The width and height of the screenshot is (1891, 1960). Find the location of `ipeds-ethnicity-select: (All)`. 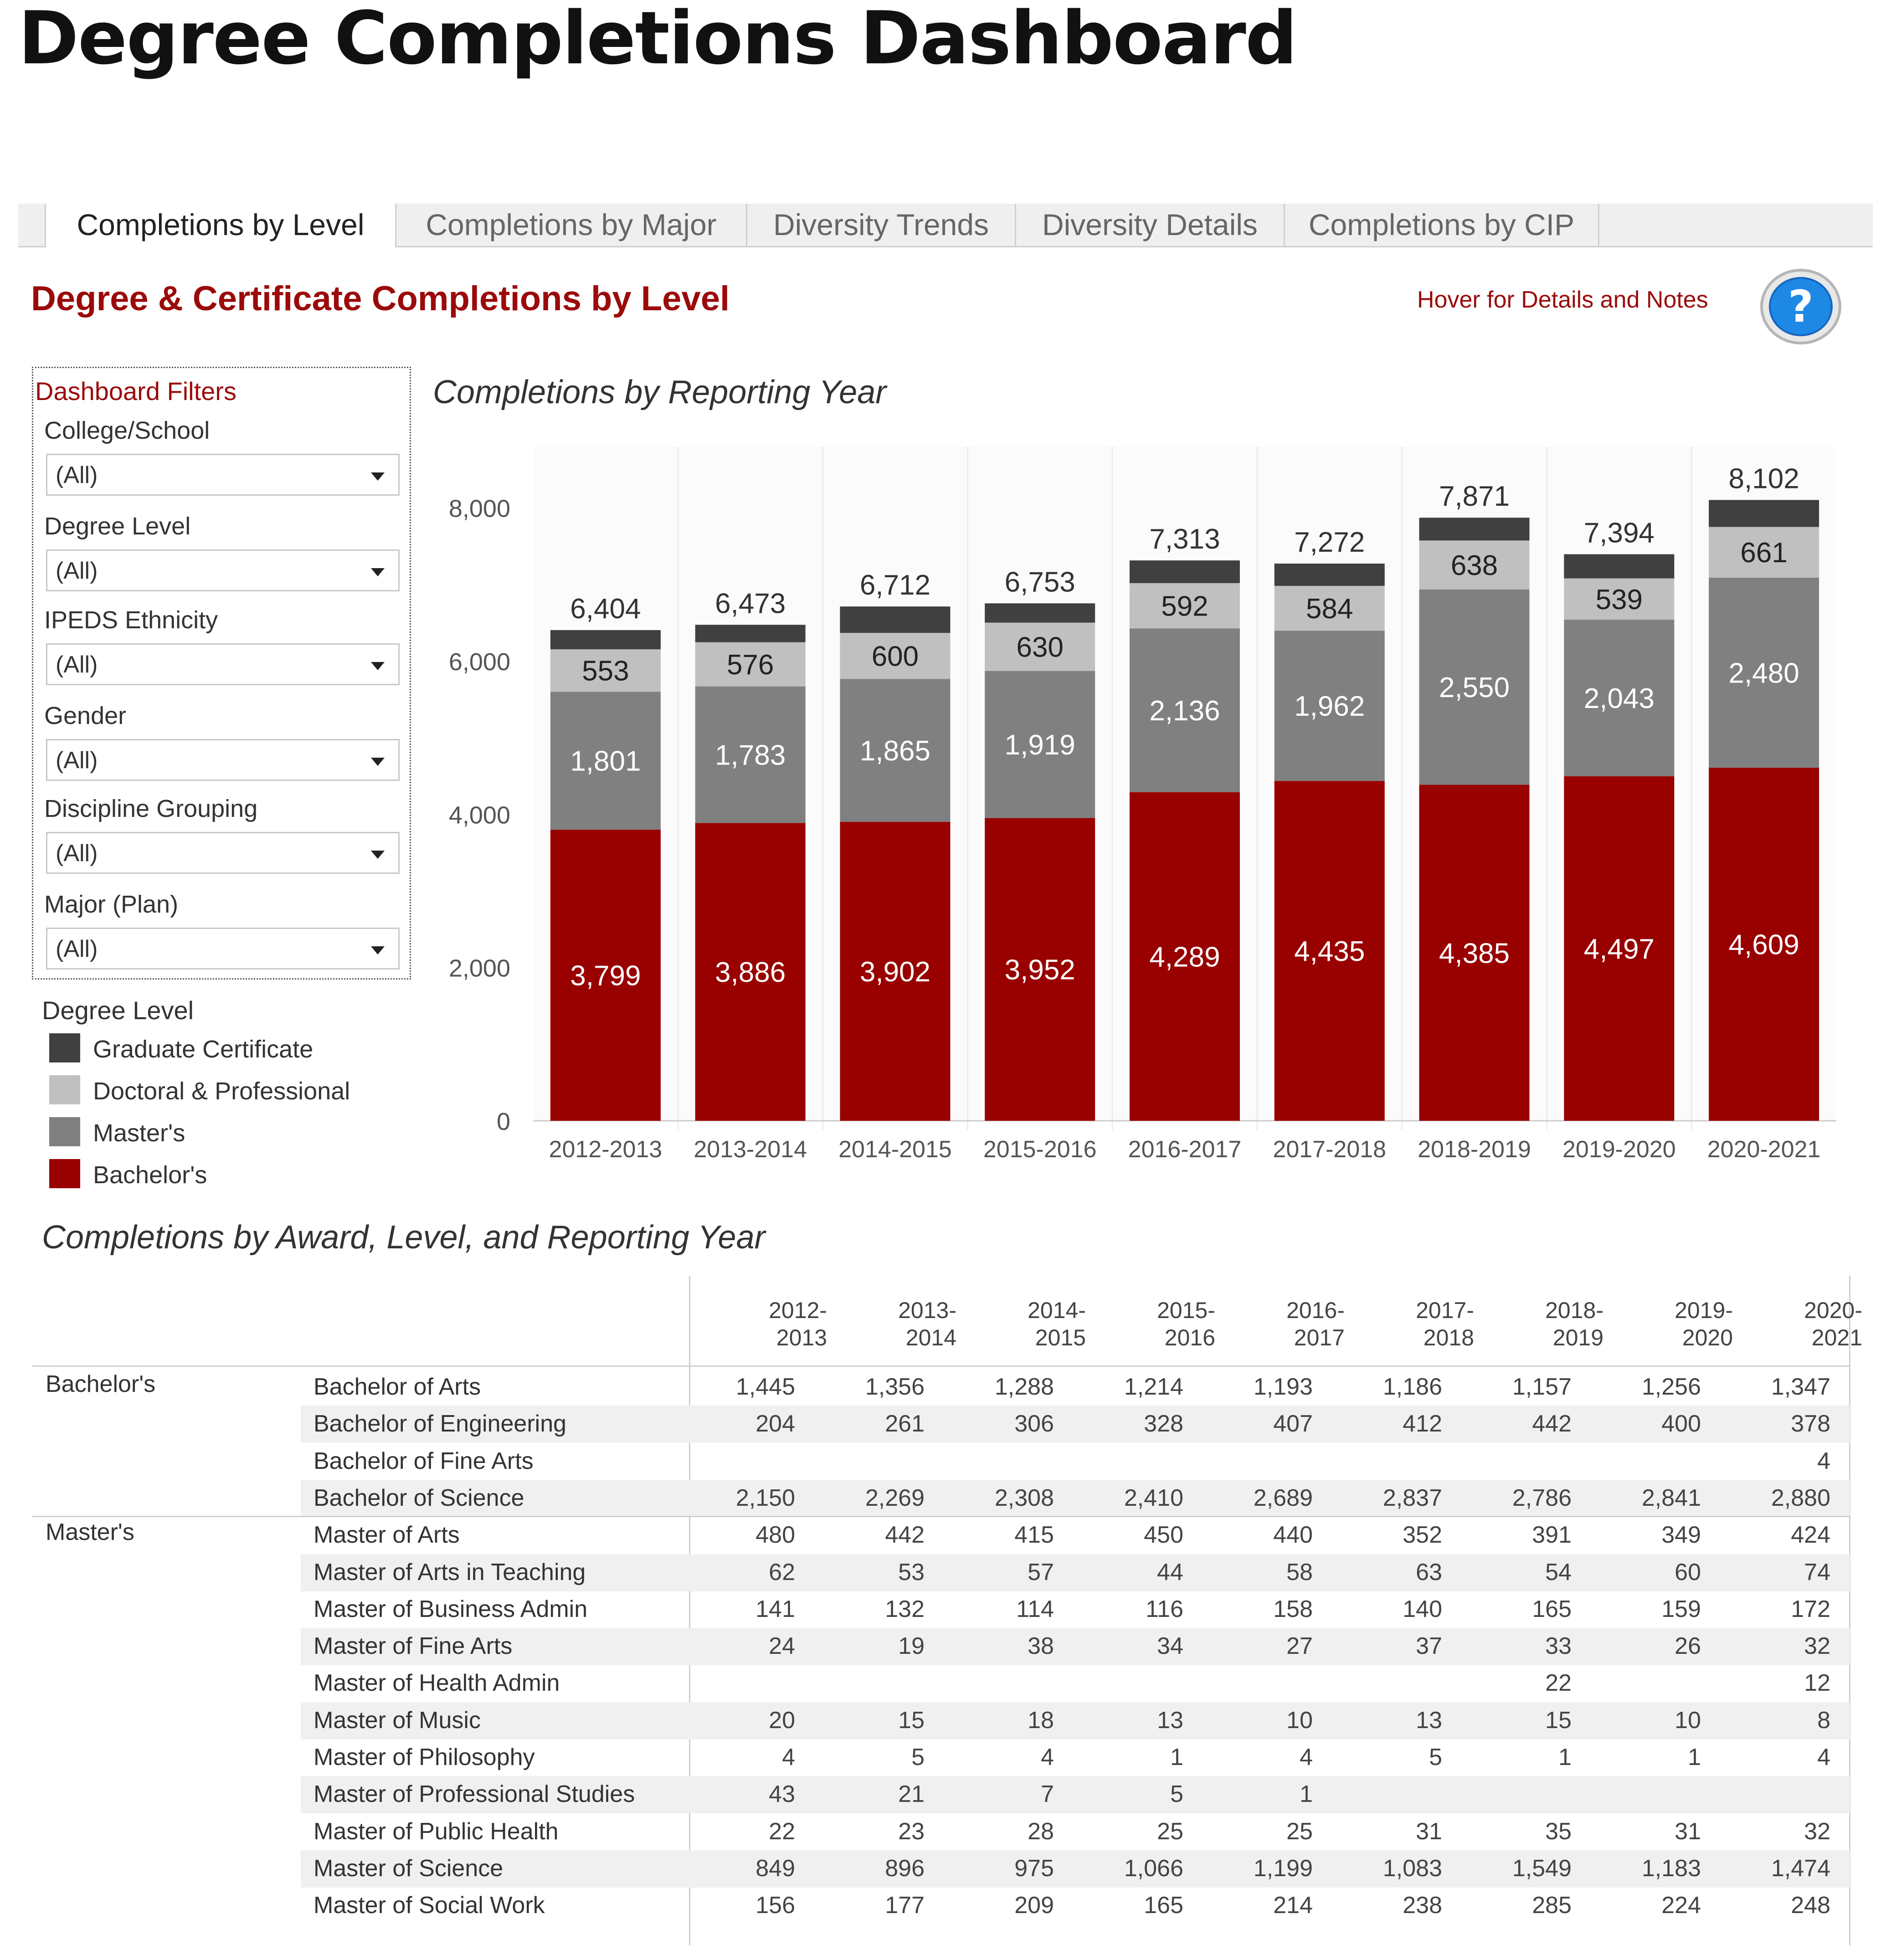

ipeds-ethnicity-select: (All) is located at coordinates (223, 664).